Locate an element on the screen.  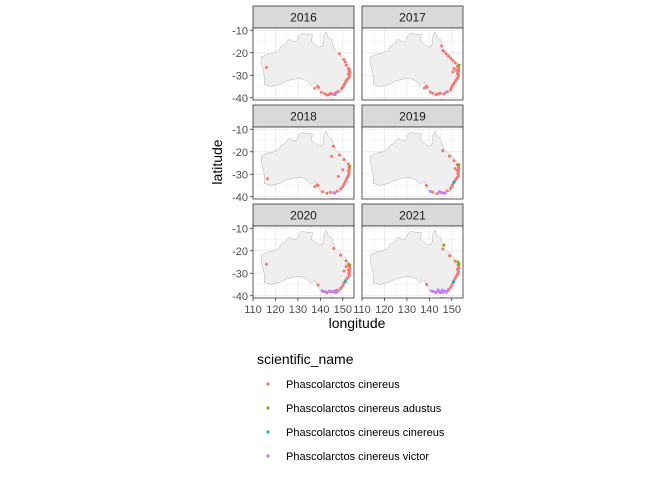
y-tick-label: -20 is located at coordinates (240, 153).